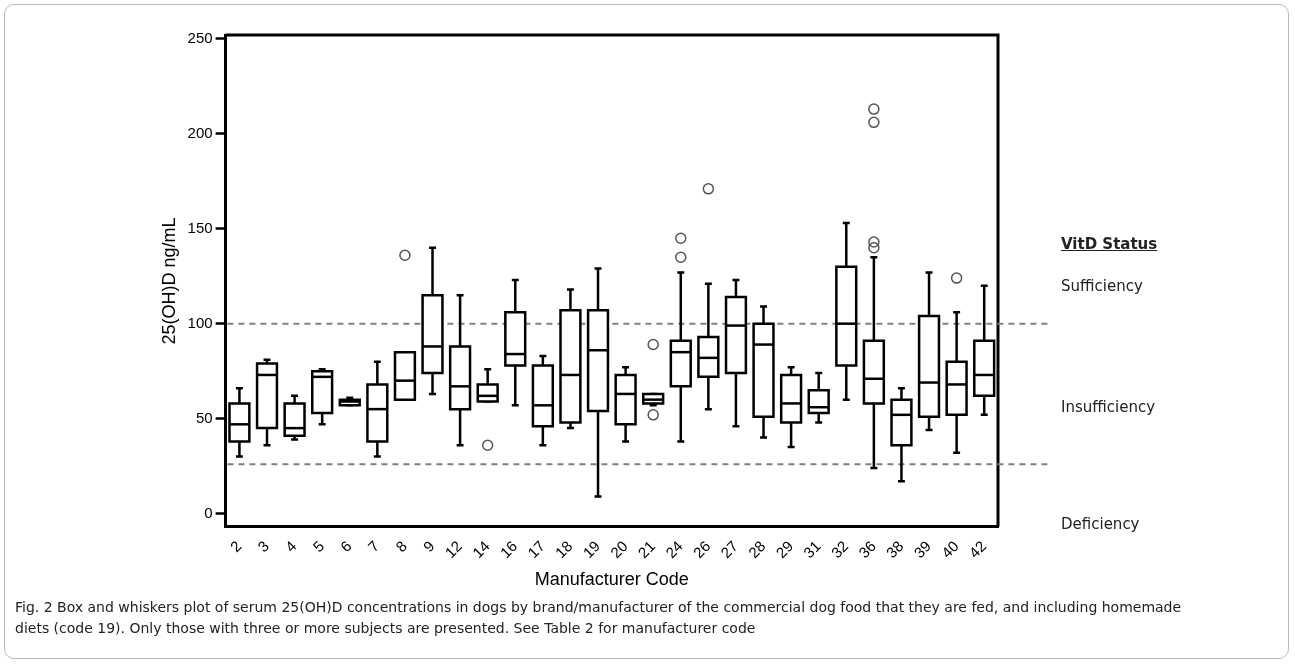 The height and width of the screenshot is (665, 1295). I want to click on x-tick-label: 42, so click(977, 549).